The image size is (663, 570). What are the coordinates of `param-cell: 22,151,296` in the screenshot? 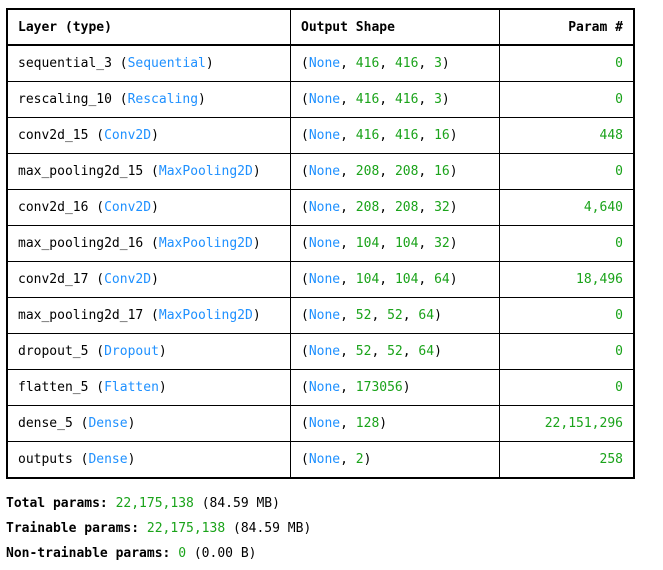 It's located at (567, 423).